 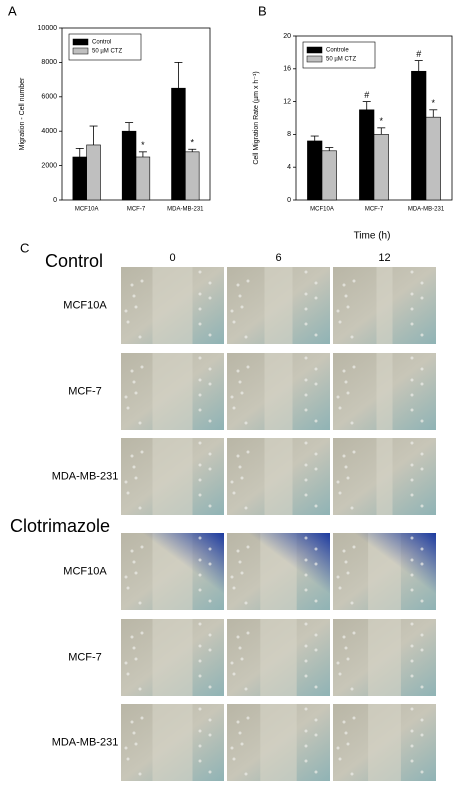 I want to click on y-tick-label: 2000, so click(x=49, y=165).